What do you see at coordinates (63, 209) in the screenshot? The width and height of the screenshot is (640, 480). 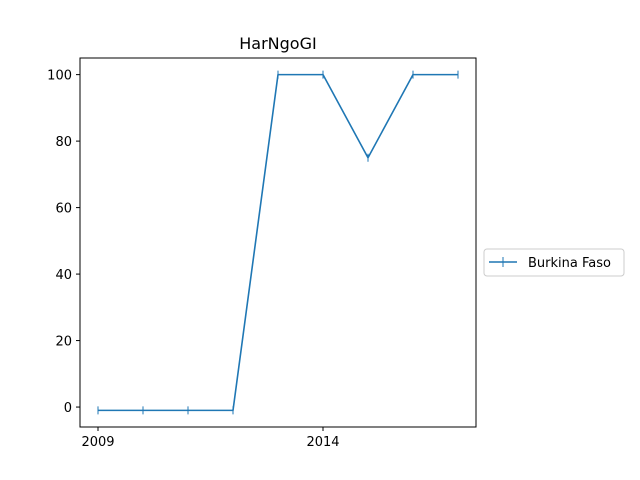 I see `y-tick-label: 60` at bounding box center [63, 209].